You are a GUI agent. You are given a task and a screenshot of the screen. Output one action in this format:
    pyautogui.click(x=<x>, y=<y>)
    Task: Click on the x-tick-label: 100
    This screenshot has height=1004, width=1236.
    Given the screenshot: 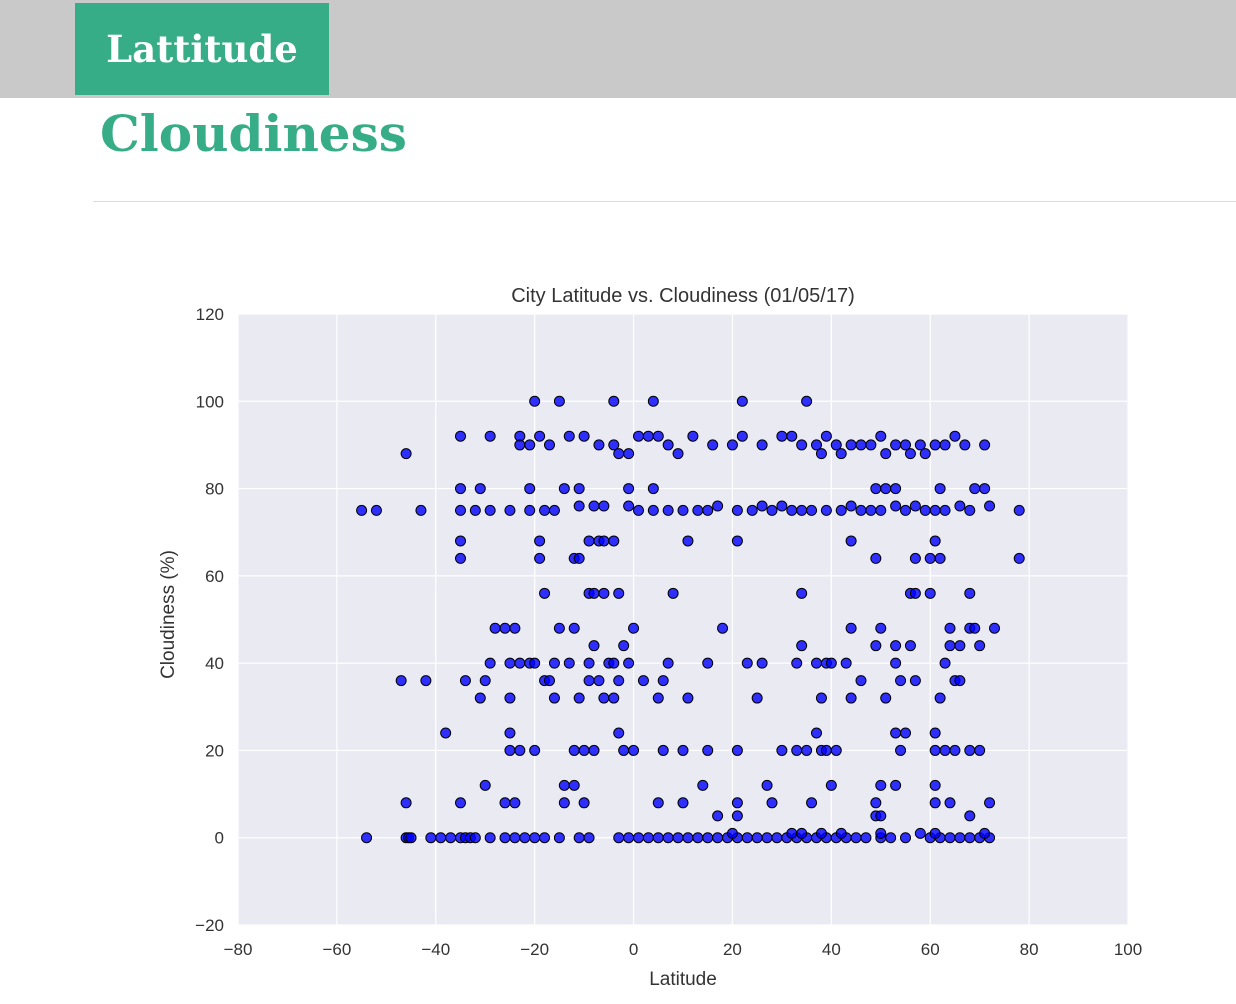 What is the action you would take?
    pyautogui.click(x=1128, y=949)
    